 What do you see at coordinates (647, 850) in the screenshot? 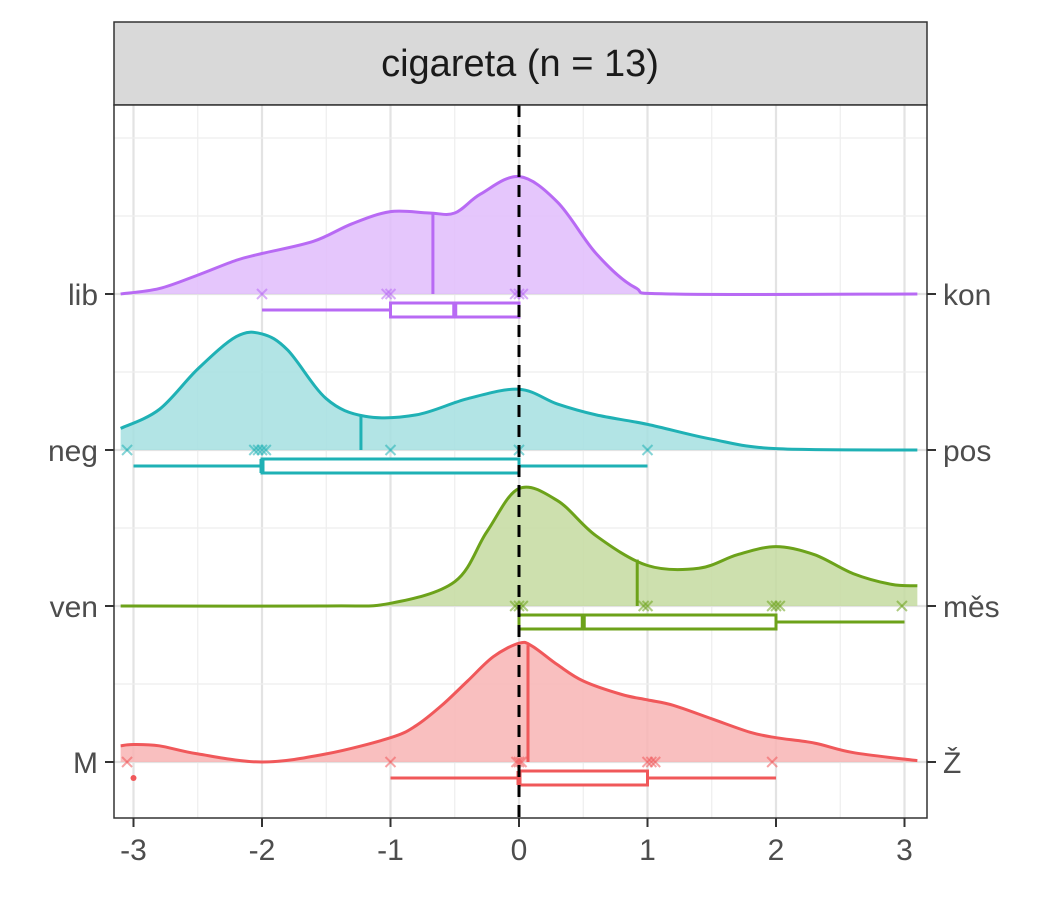
I see `x-tick-label: 1` at bounding box center [647, 850].